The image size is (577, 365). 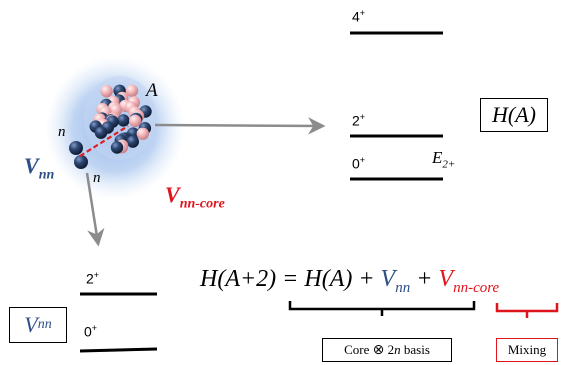 What do you see at coordinates (527, 310) in the screenshot?
I see `mixing-brace` at bounding box center [527, 310].